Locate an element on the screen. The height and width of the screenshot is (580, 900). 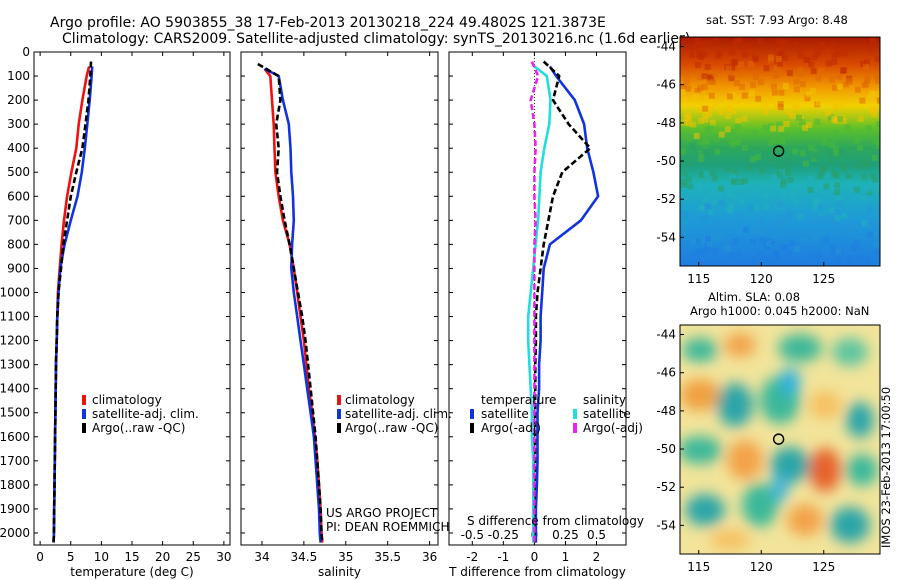
x-tick-label: 30 is located at coordinates (223, 557).